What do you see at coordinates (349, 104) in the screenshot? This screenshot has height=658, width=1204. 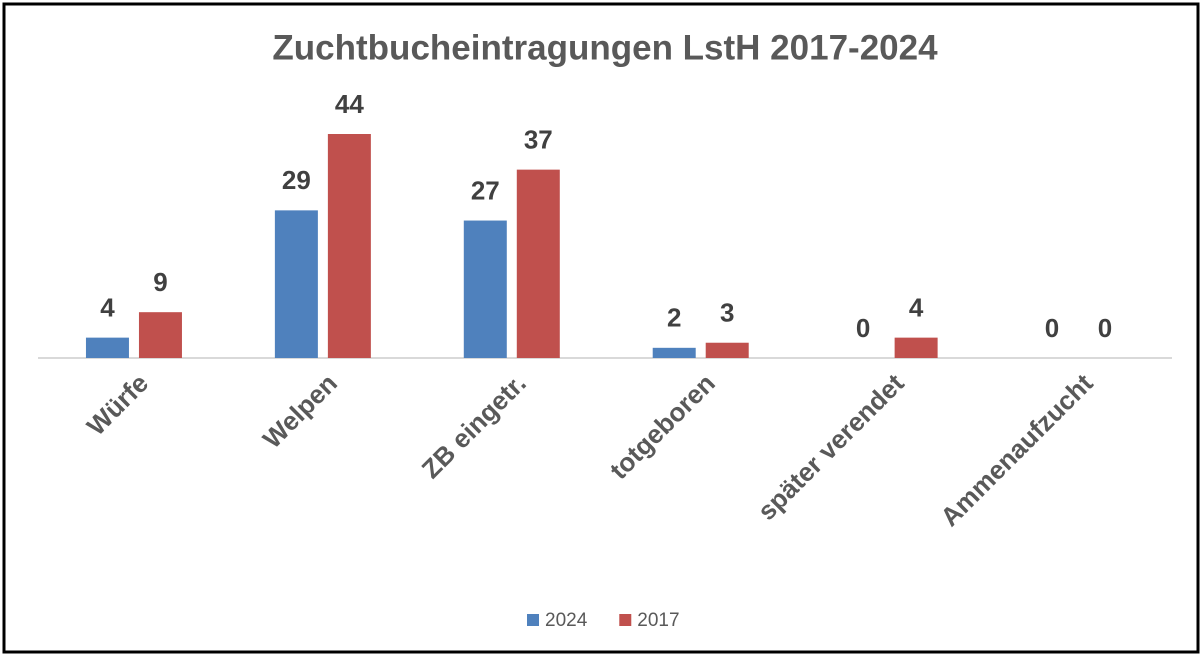 I see `data-label: 44` at bounding box center [349, 104].